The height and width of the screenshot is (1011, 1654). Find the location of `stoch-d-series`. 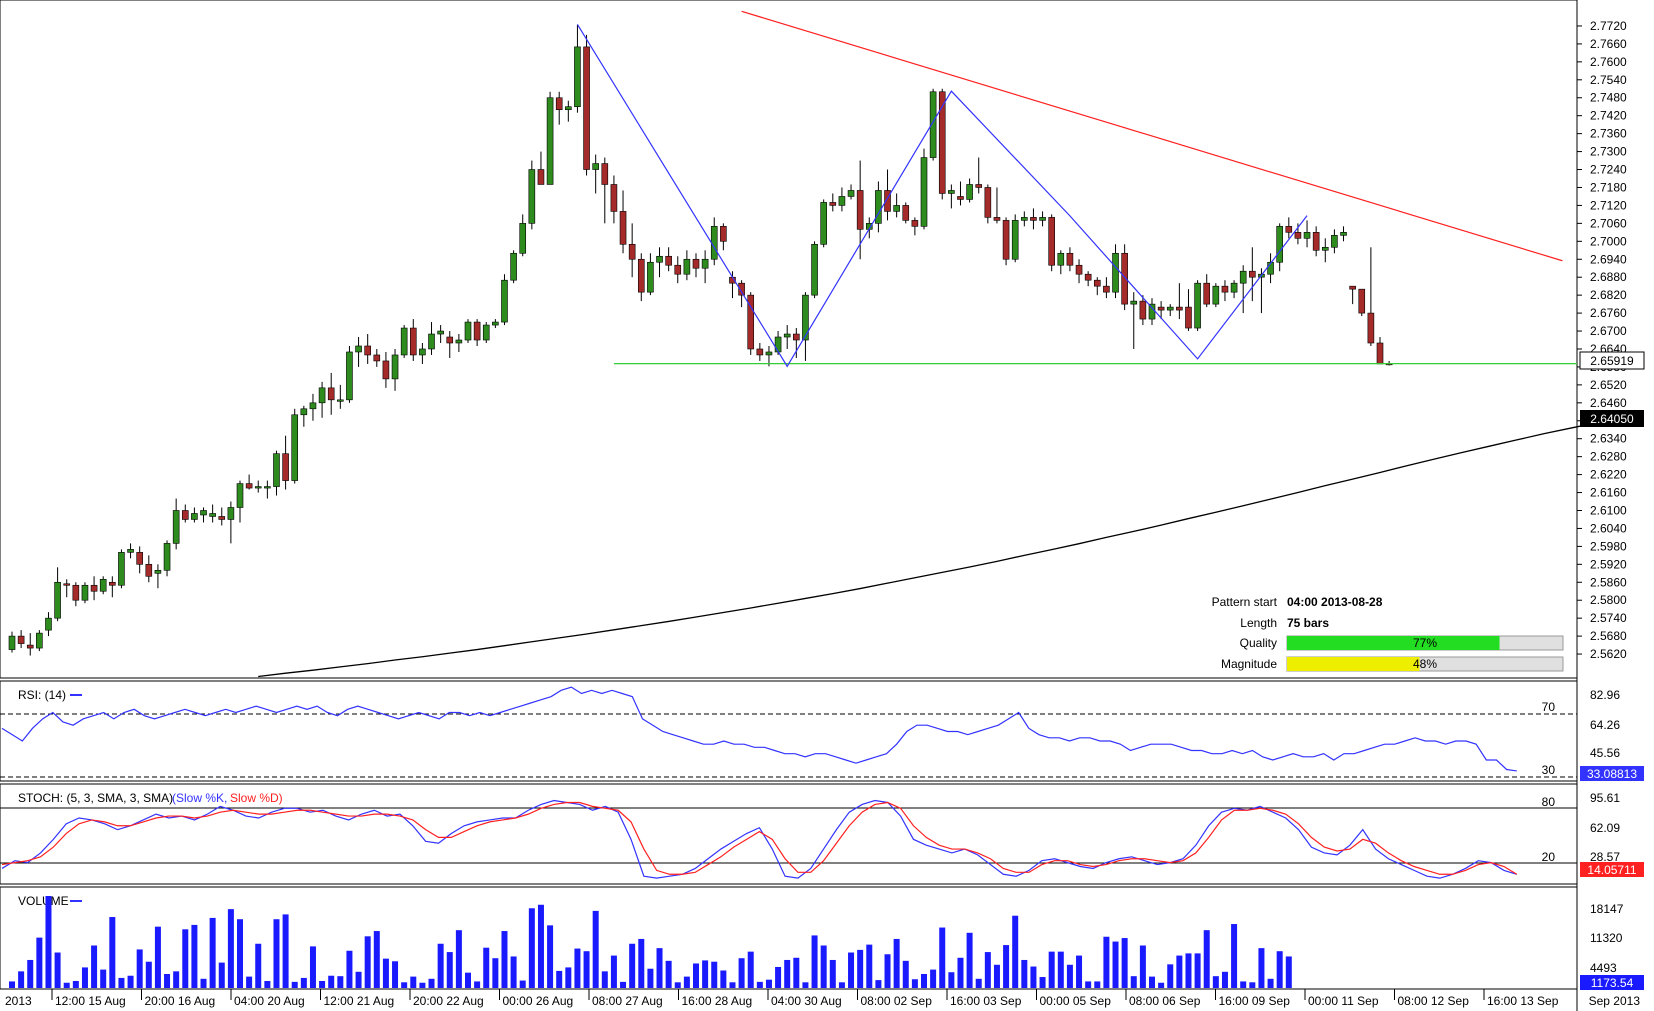

stoch-d-series is located at coordinates (759, 838).